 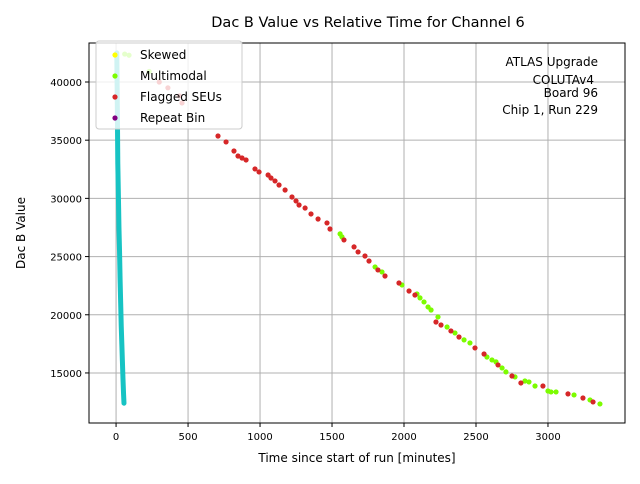 I want to click on y-tick-label: 35000, so click(x=66, y=141).